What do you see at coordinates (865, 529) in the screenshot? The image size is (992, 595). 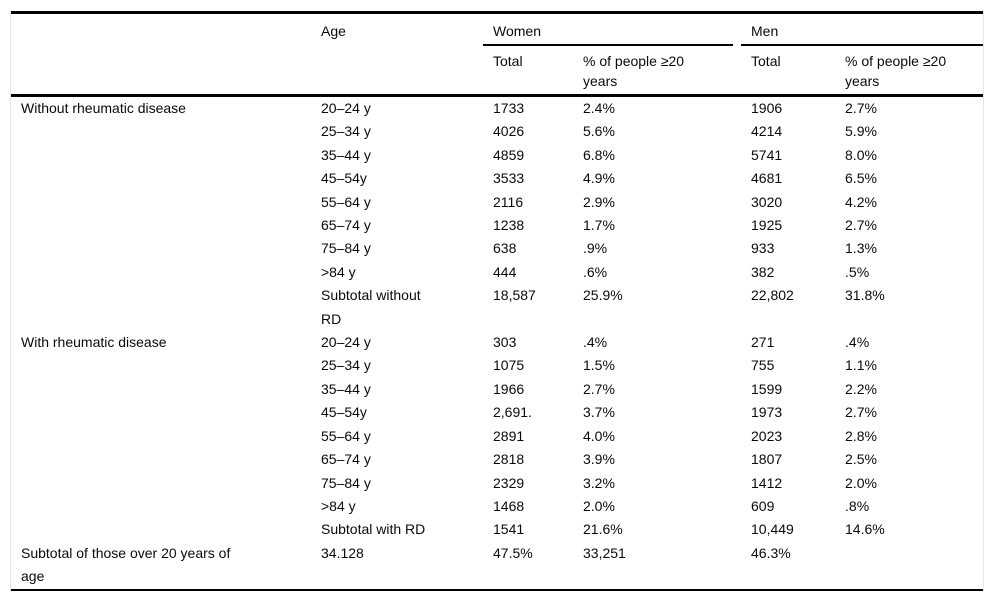 I see `cell-text: 14.6%` at bounding box center [865, 529].